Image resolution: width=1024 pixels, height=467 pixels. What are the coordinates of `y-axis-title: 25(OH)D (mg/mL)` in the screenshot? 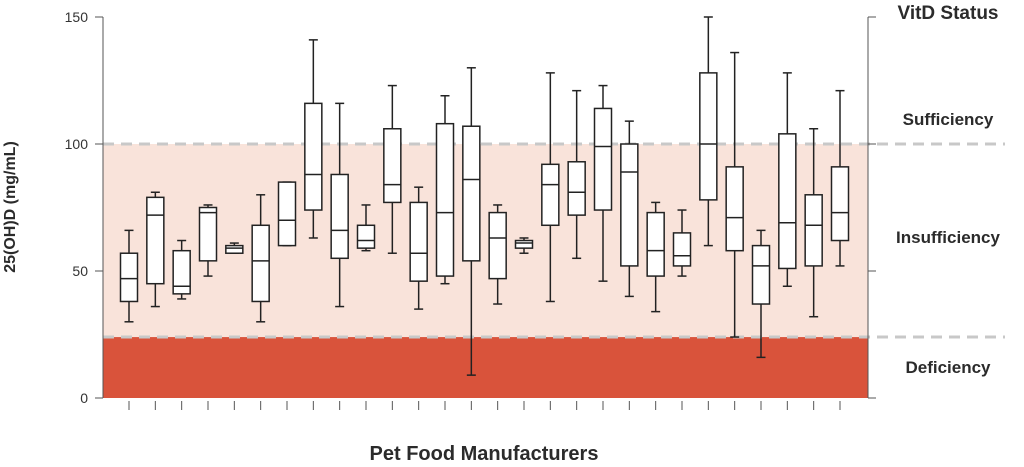 It's located at (10, 207).